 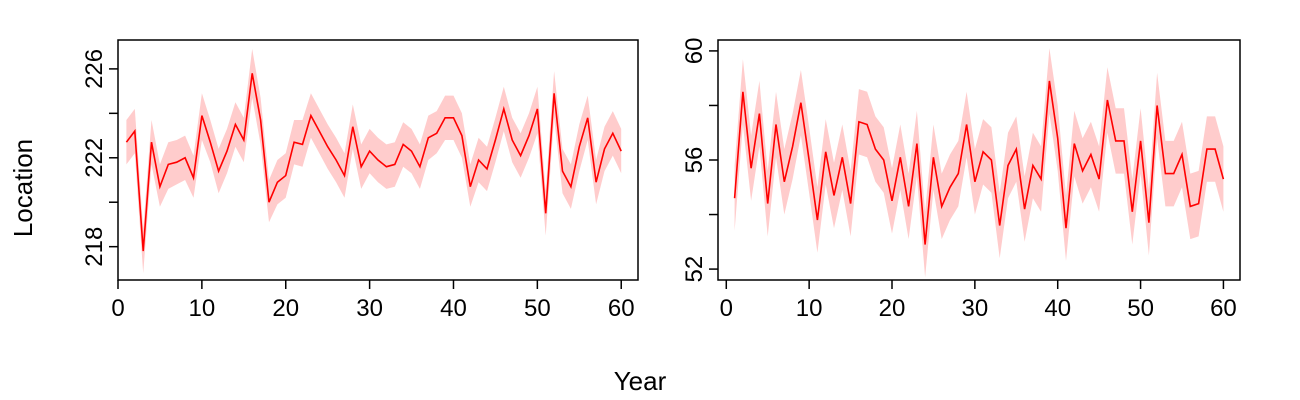 I want to click on x-axis-title: Year, so click(x=640, y=381).